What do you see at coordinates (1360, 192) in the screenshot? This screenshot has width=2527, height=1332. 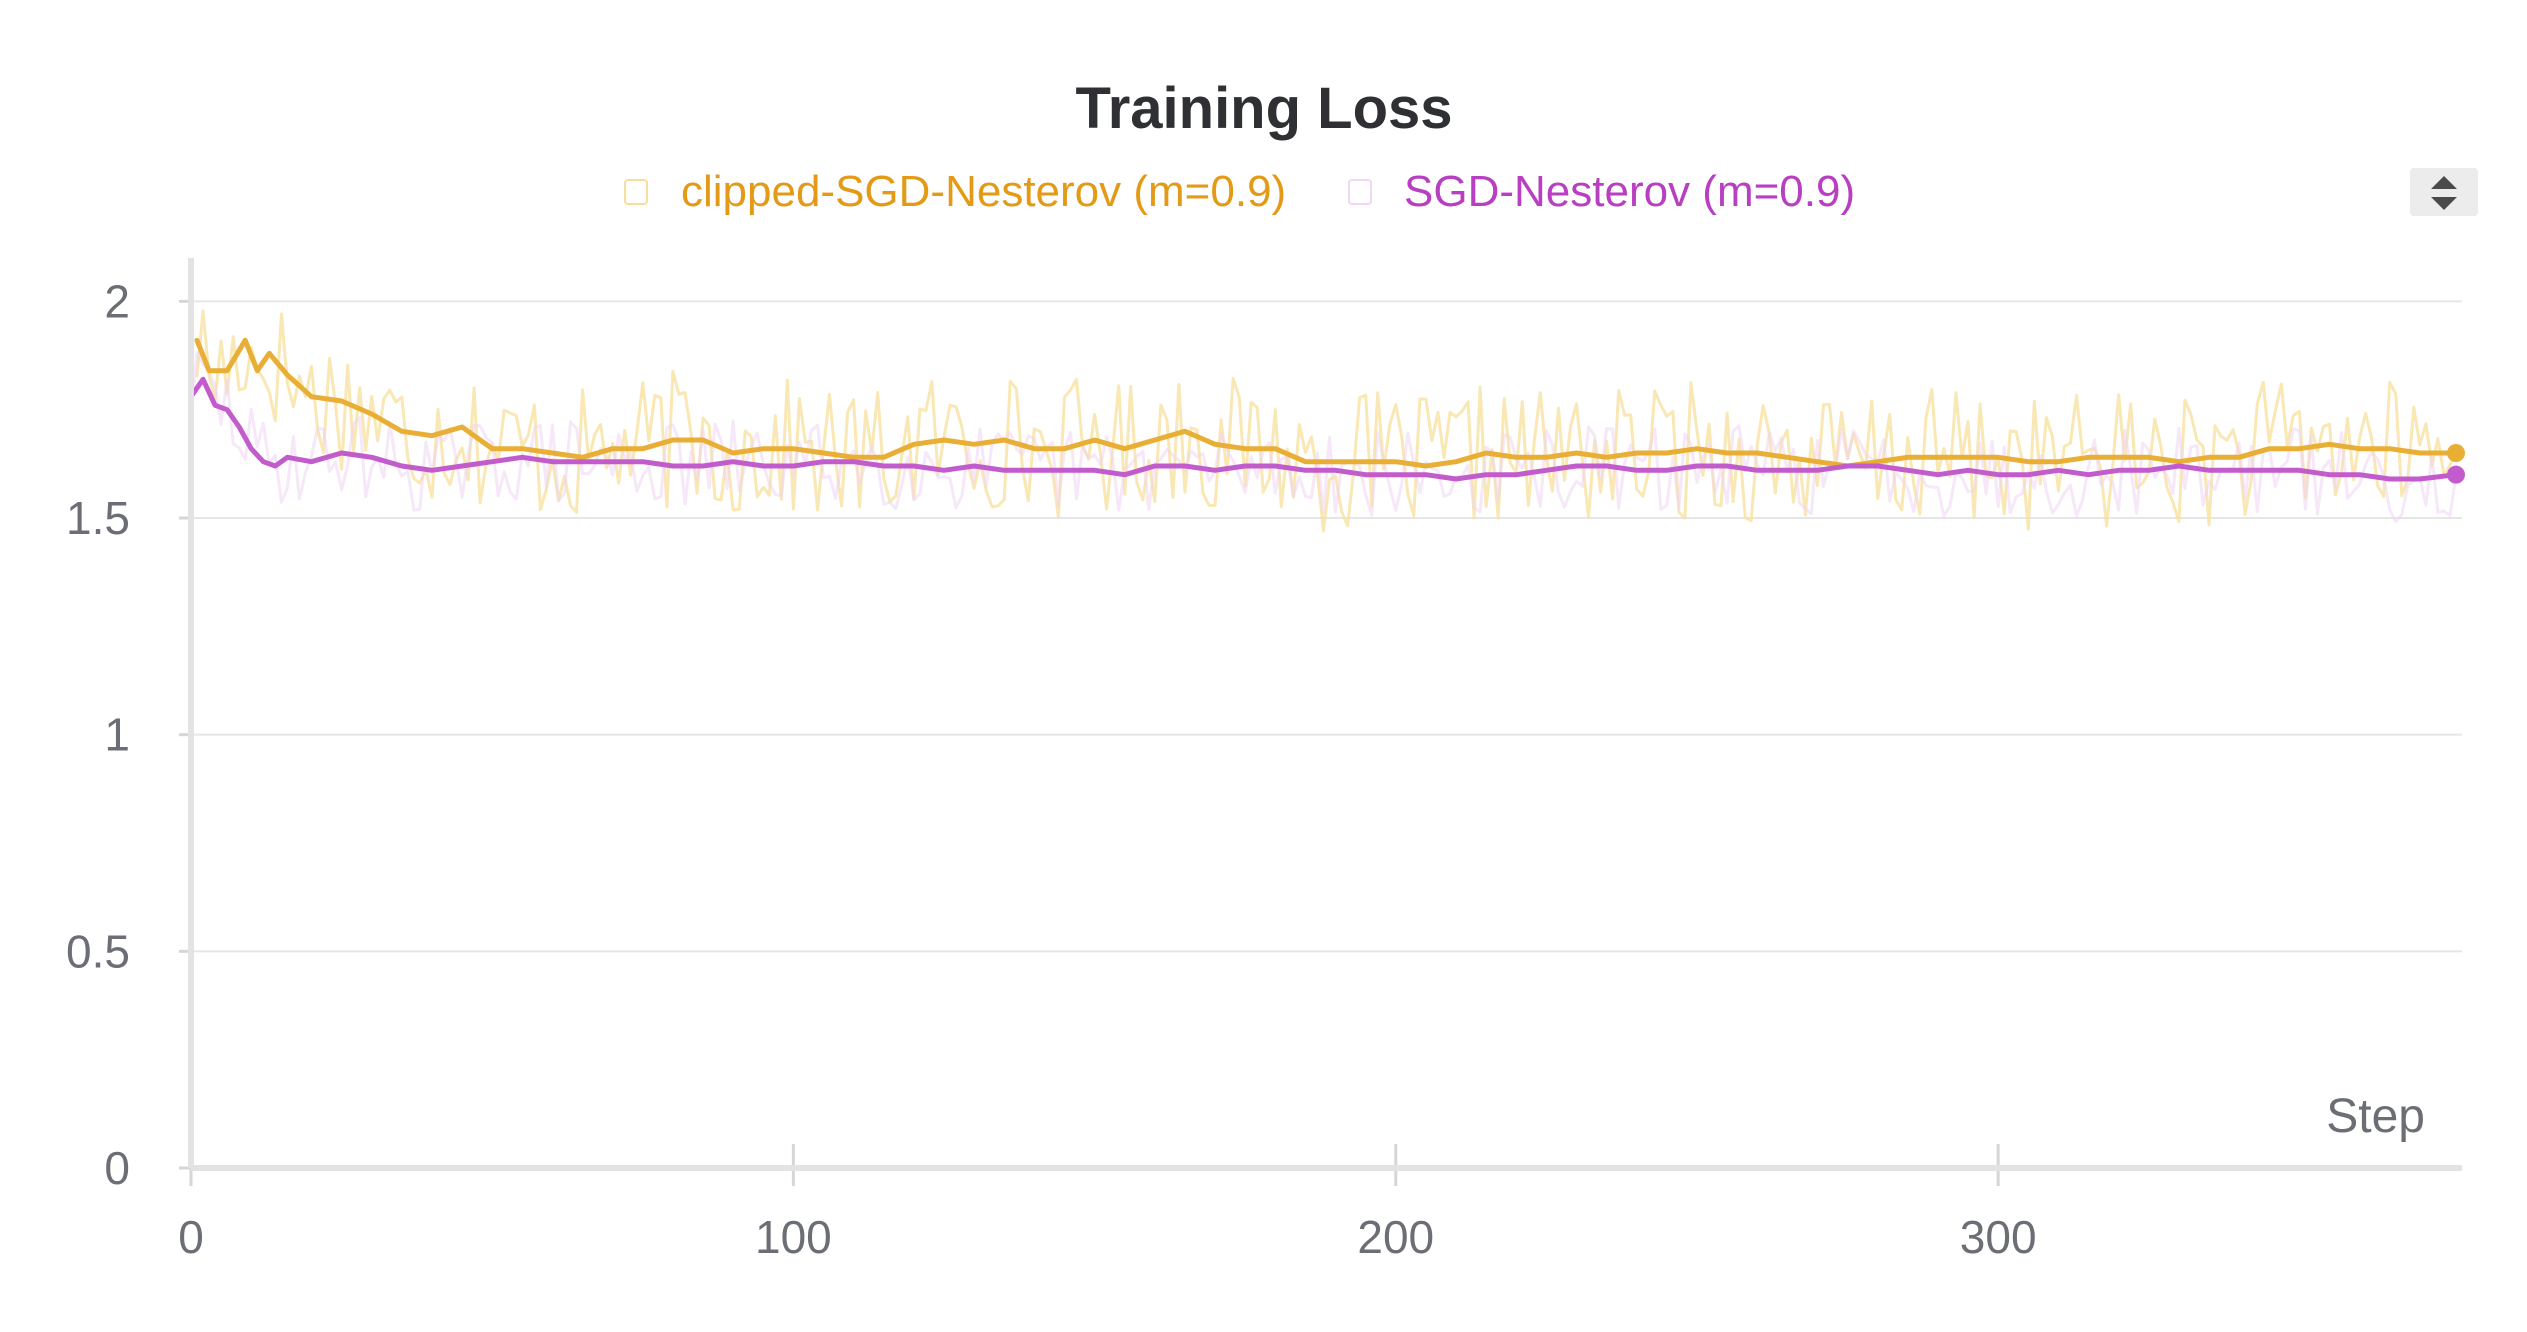 I see `legend-swatch-sgd-nesterov` at bounding box center [1360, 192].